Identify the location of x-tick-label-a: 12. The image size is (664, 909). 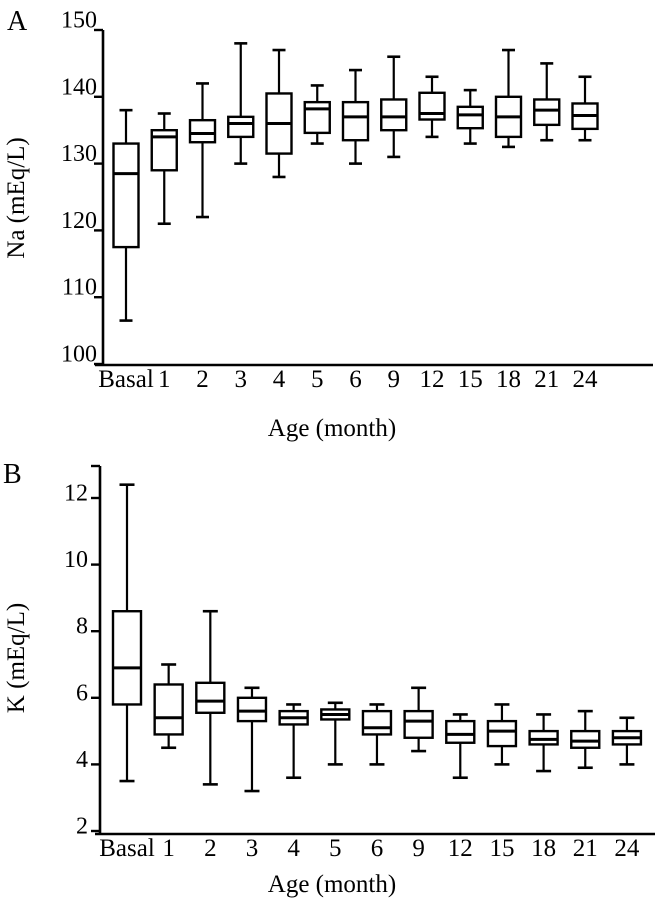
(432, 379).